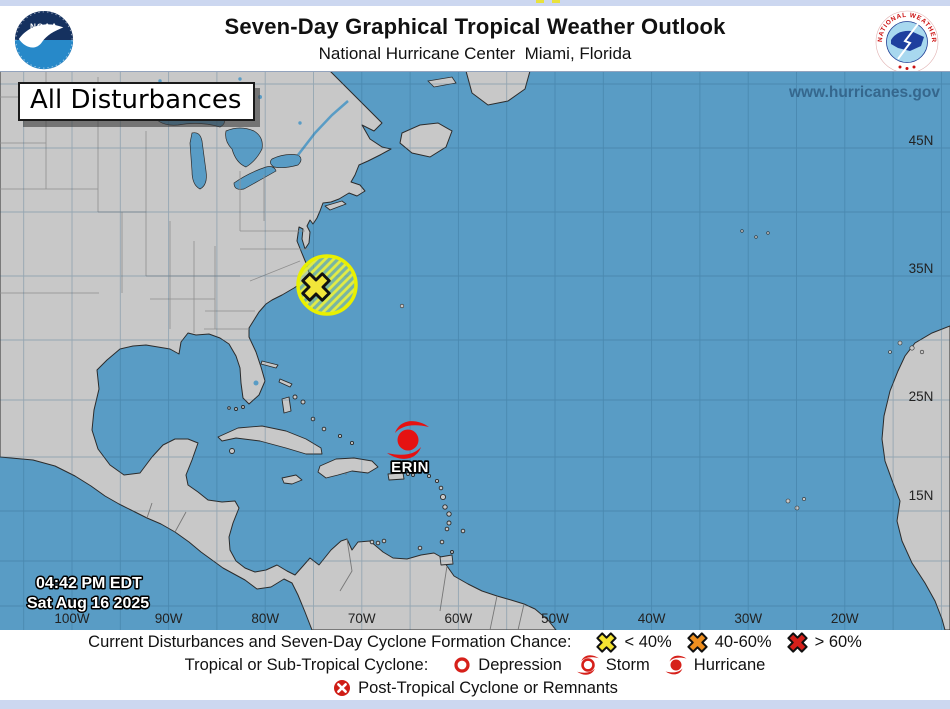  Describe the element at coordinates (652, 618) in the screenshot. I see `lon-label: 40W` at that location.